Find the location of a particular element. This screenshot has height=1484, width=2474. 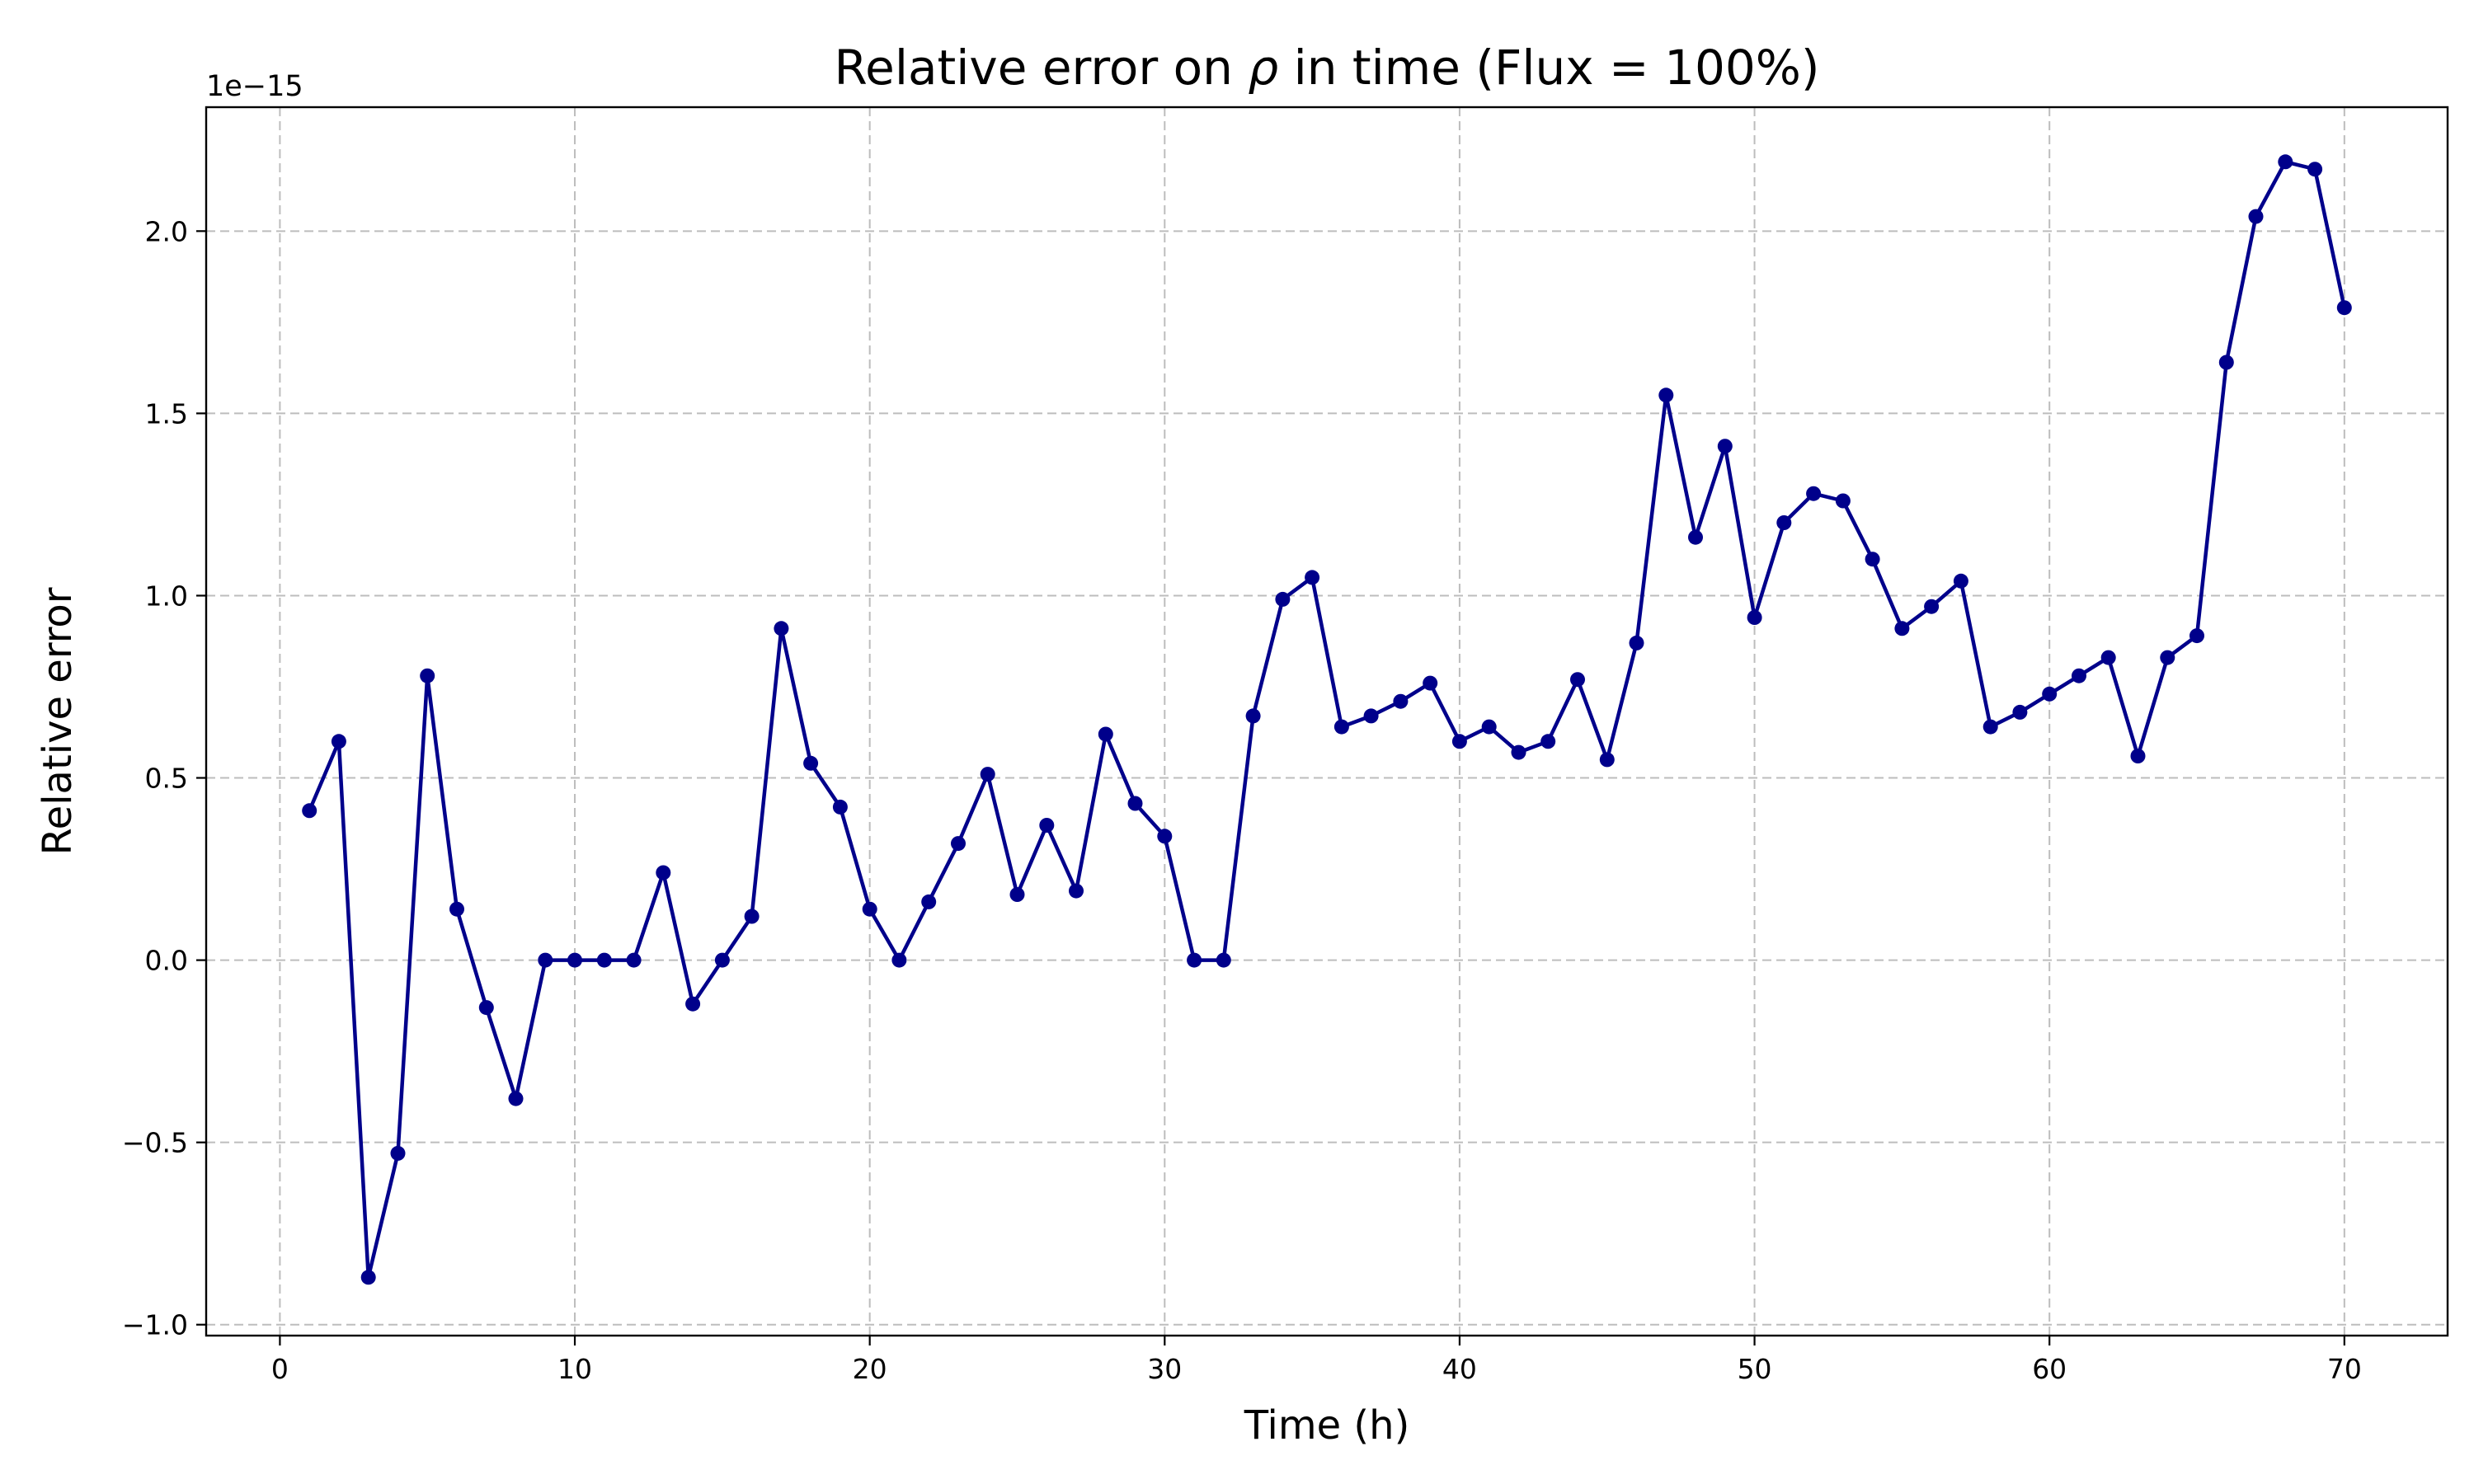

title-rho-symbol: ρ is located at coordinates (1263, 68).